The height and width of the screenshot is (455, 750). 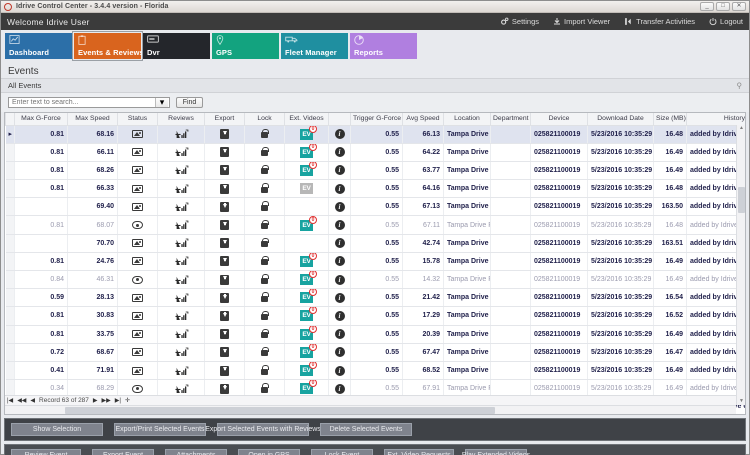 What do you see at coordinates (620, 119) in the screenshot?
I see `col-download-date: Download Date` at bounding box center [620, 119].